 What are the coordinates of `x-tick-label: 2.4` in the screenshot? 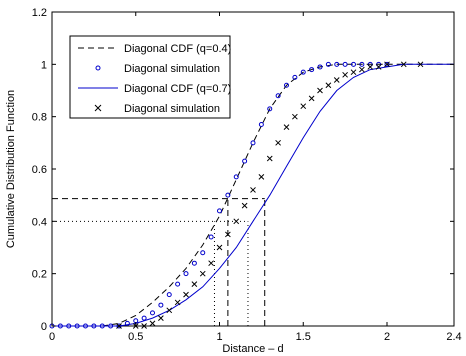 It's located at (453, 337).